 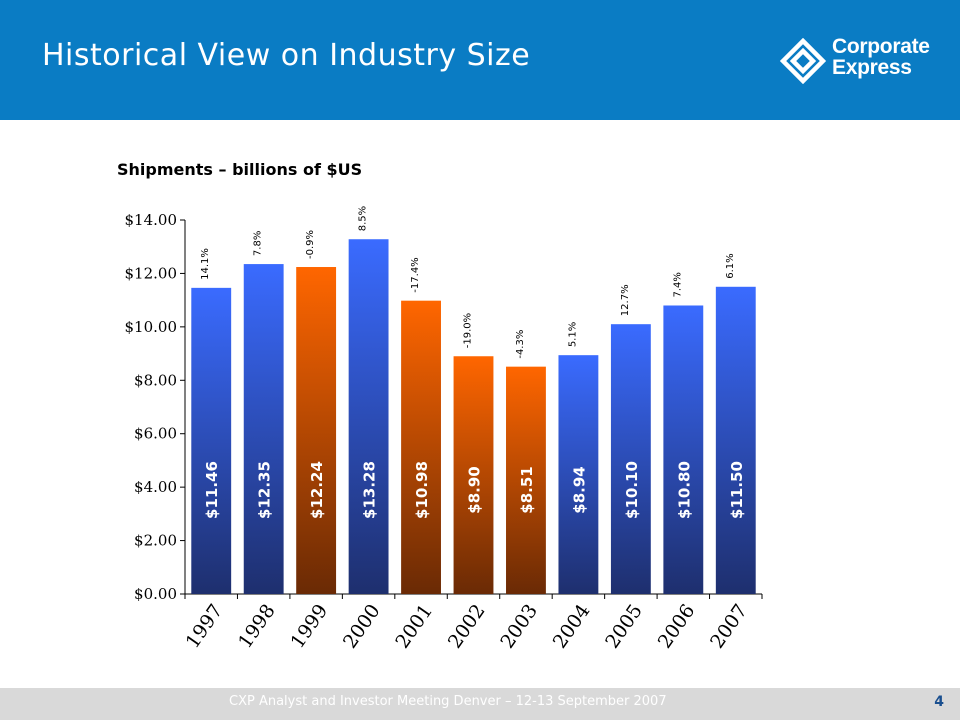 I want to click on growth-label: 5.1%, so click(x=572, y=334).